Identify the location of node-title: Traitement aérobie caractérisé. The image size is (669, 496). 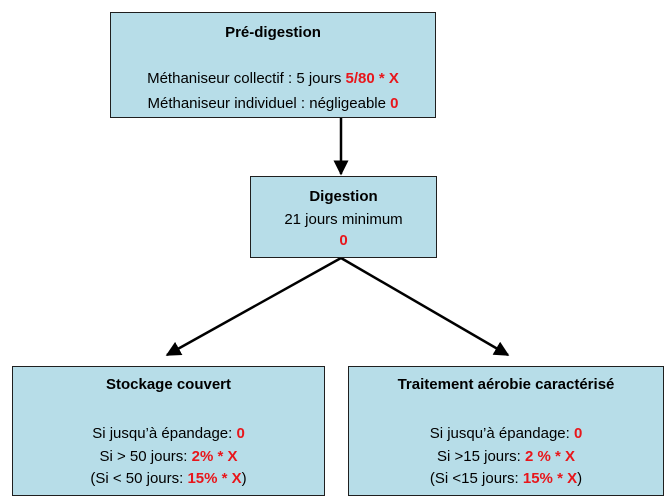
(506, 384).